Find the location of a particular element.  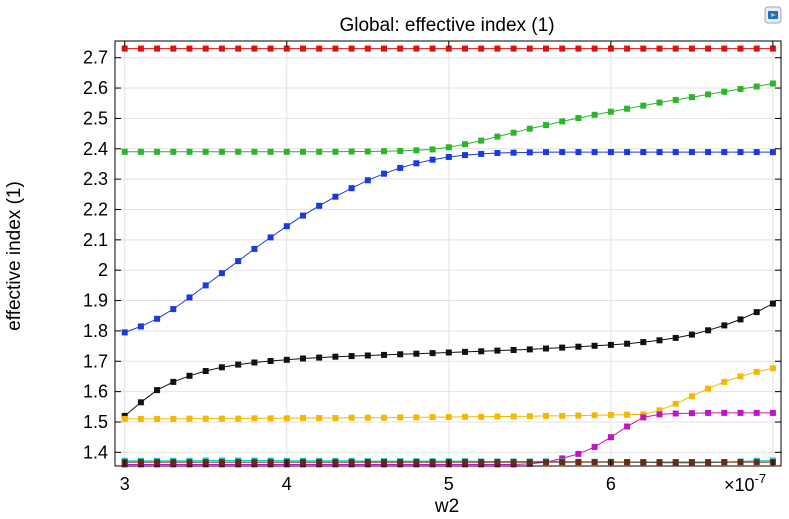

y-tick-label: 1.6 is located at coordinates (95, 392).